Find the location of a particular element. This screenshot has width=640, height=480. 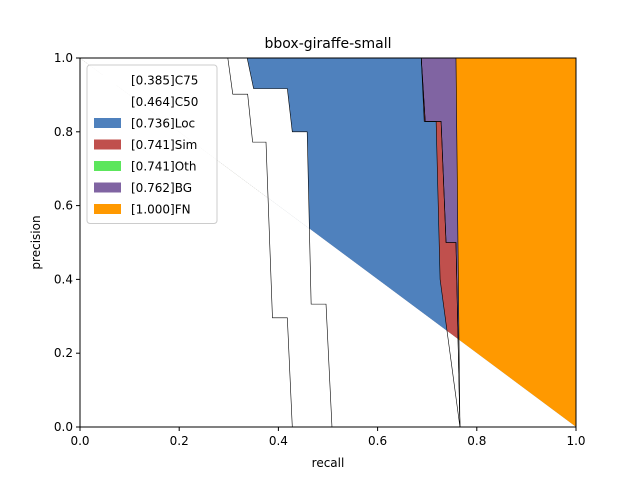

legend-label-0-762-bg: [0.762]BG is located at coordinates (161, 188).